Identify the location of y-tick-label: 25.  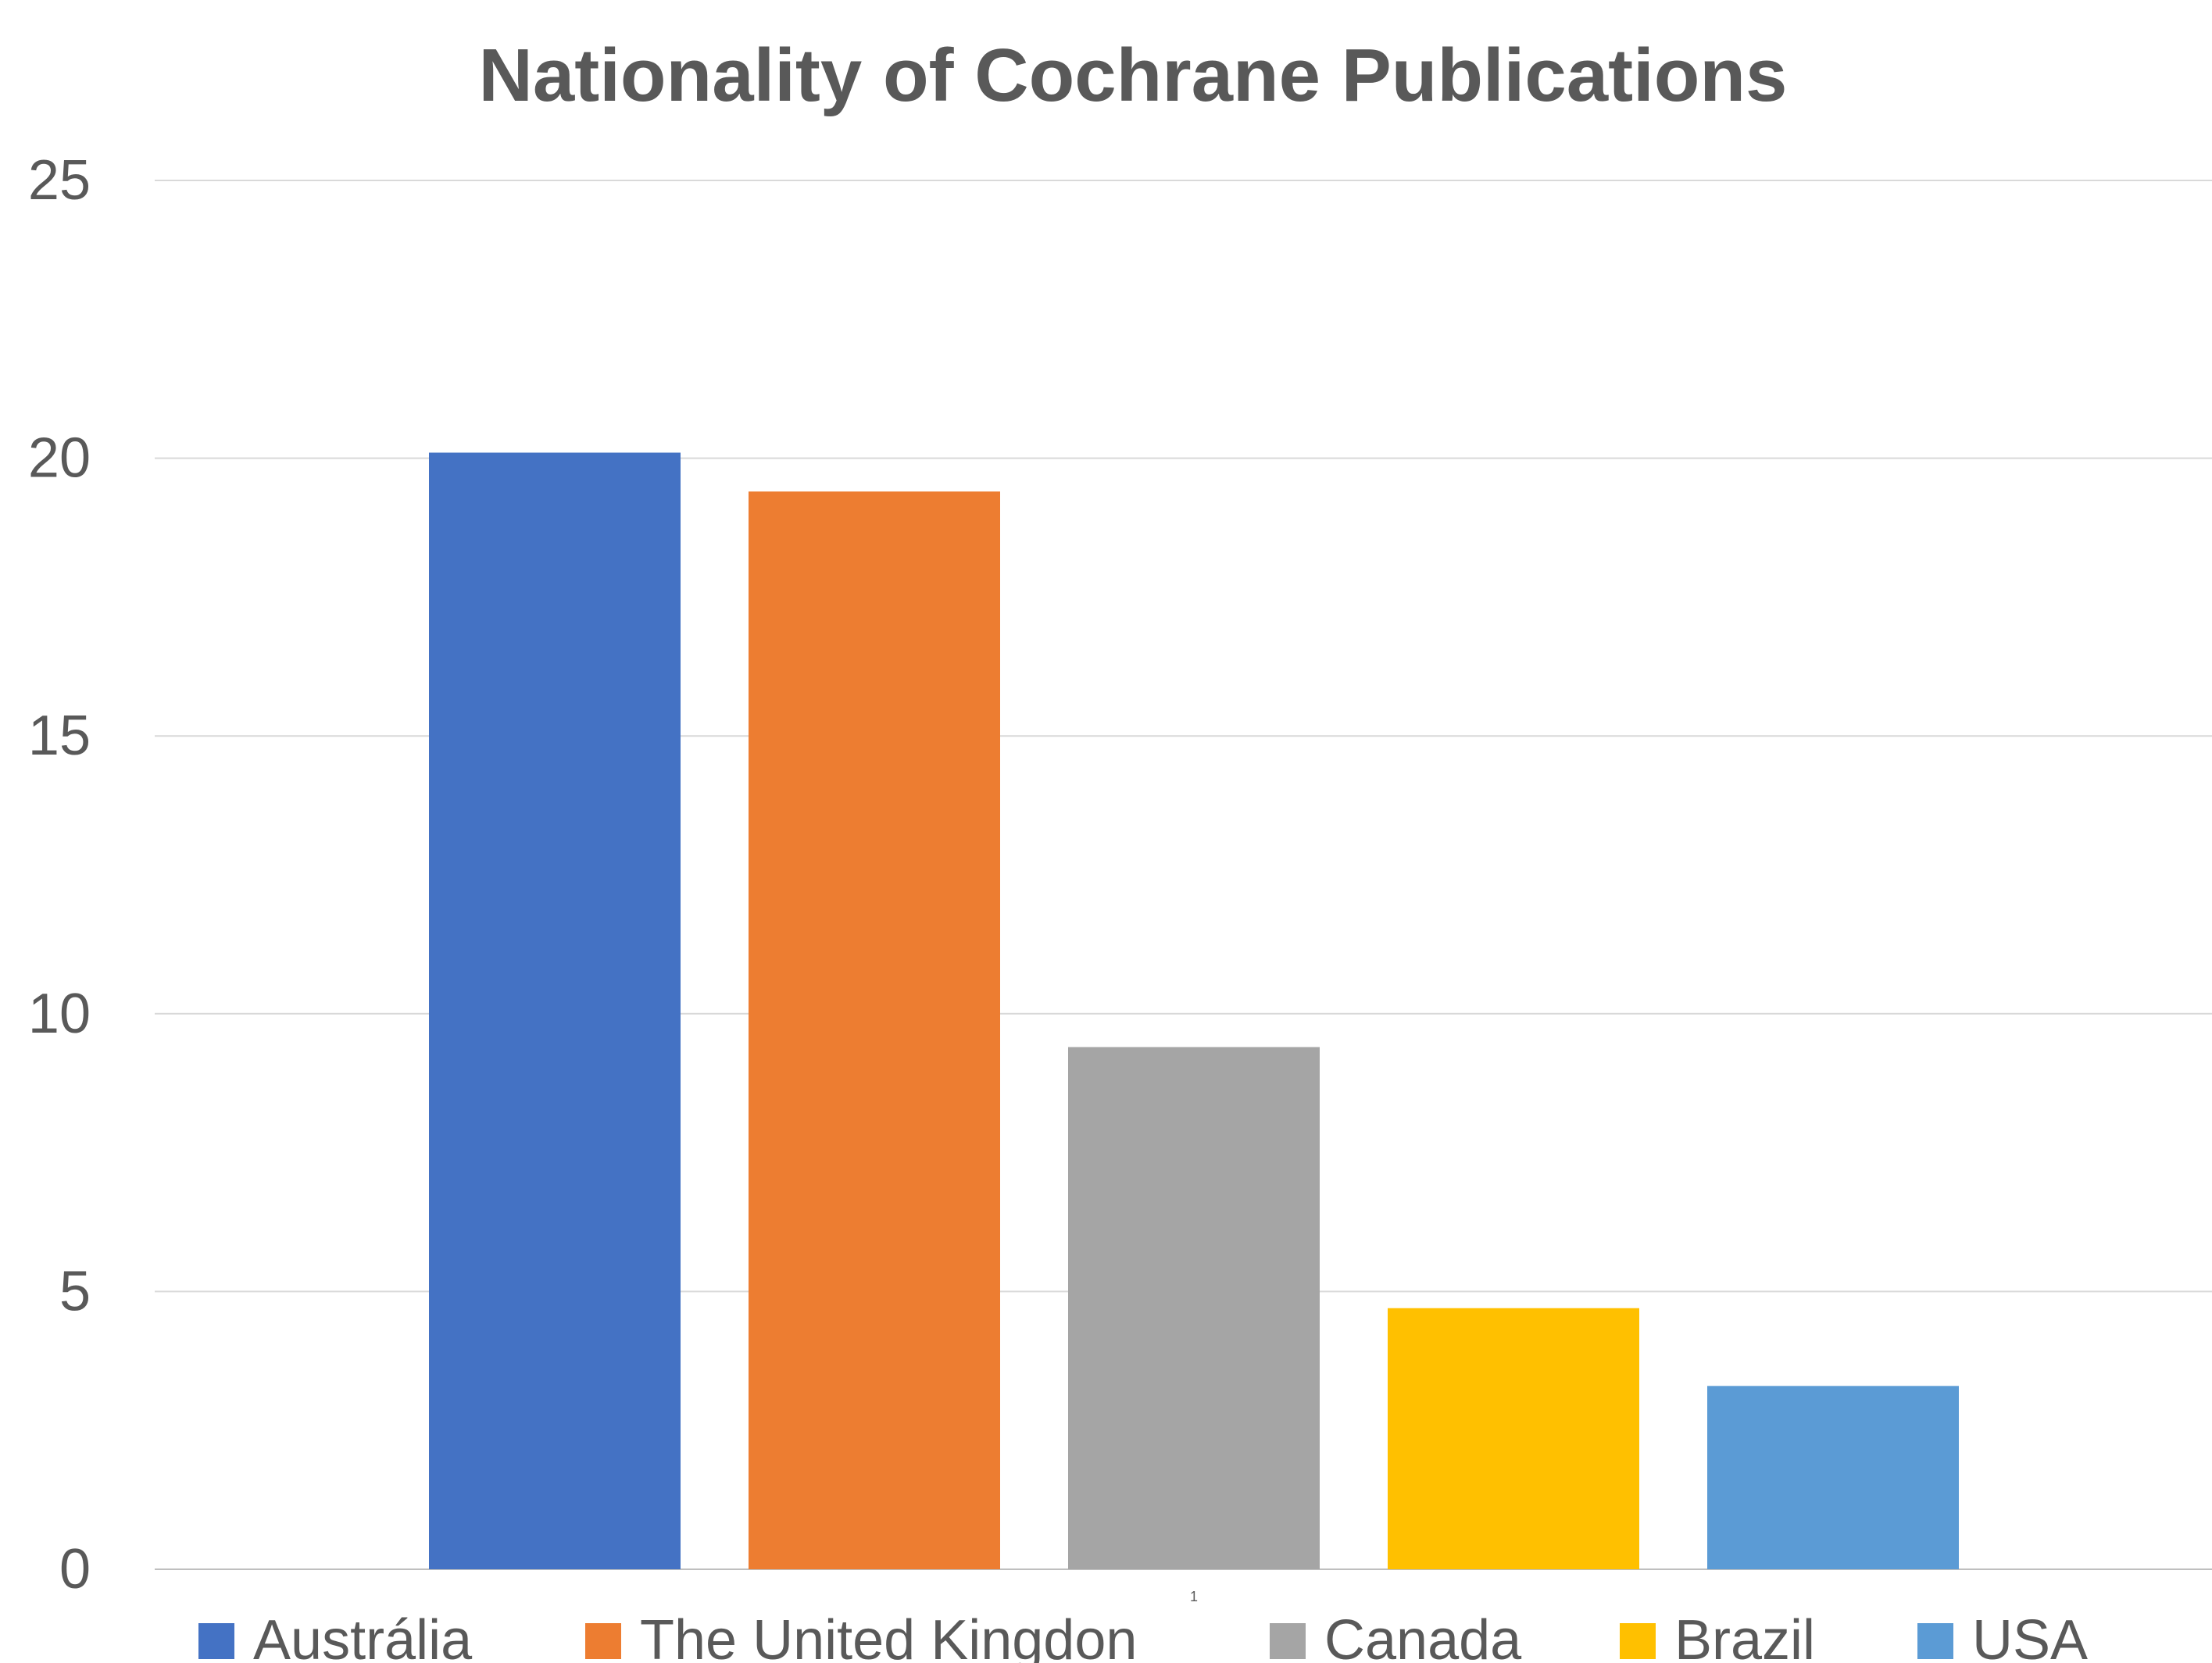
(59, 180).